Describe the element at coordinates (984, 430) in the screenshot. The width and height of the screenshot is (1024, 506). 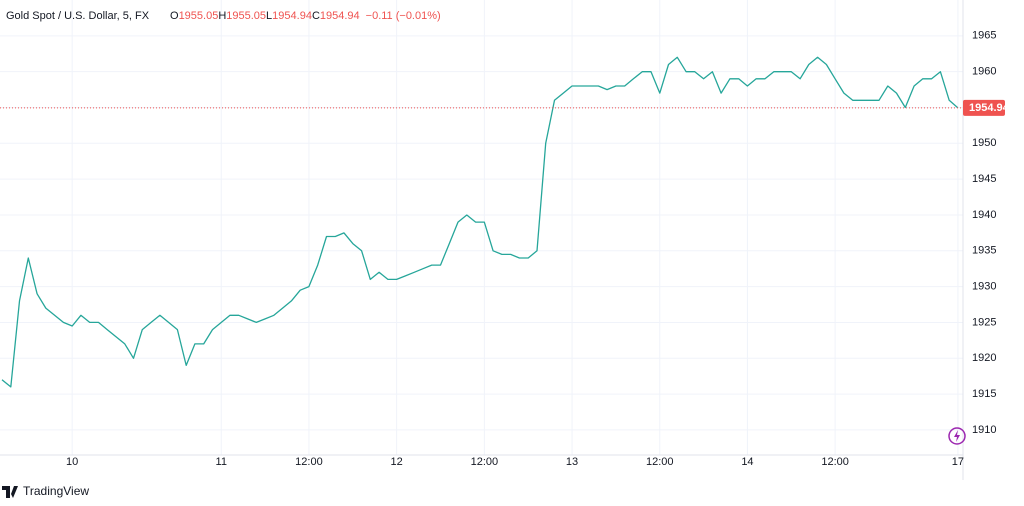
I see `y-tick-label: 1910` at that location.